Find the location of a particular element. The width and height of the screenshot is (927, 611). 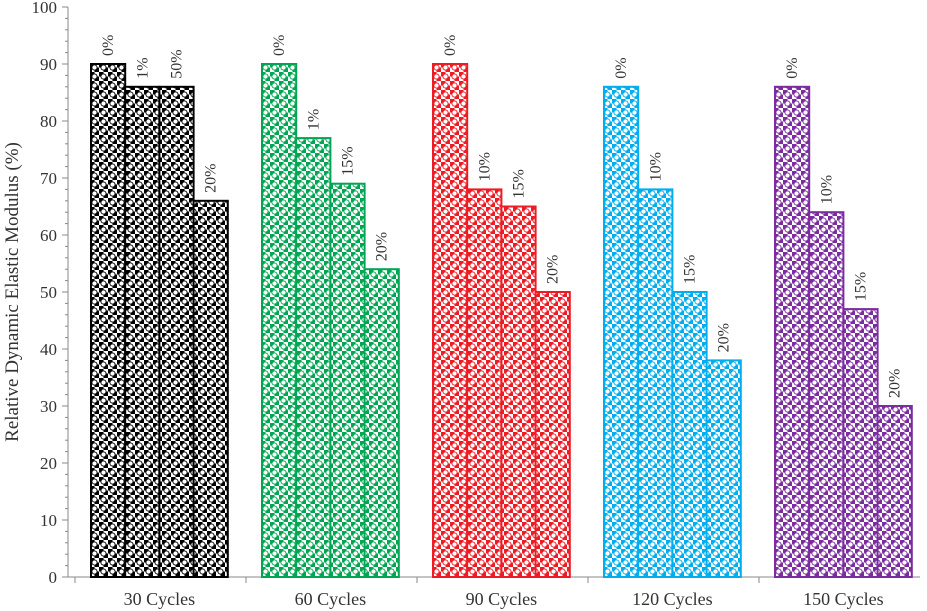

x-category-label: 60 Cycles is located at coordinates (331, 599).